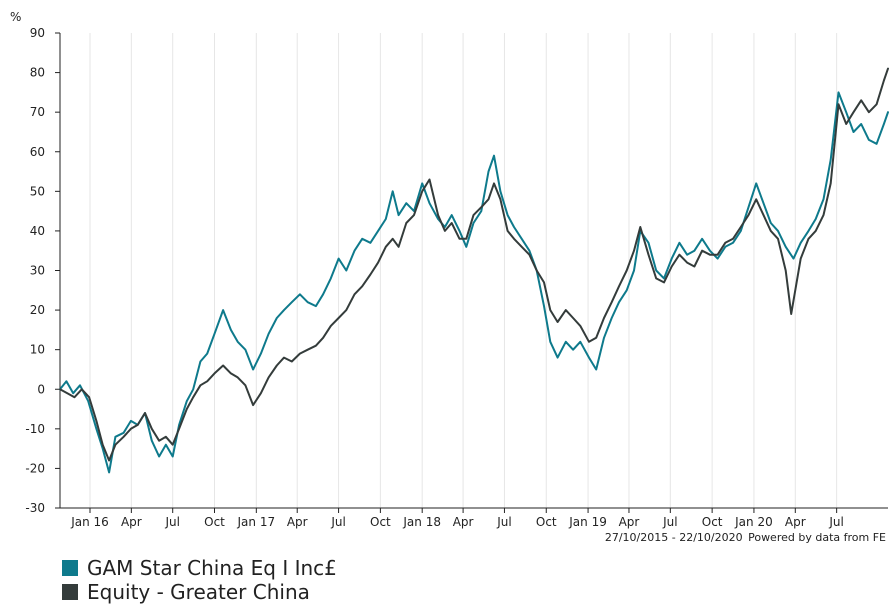 The height and width of the screenshot is (606, 890). I want to click on legend-label-fund: GAM Star China Eq I Inc£, so click(212, 568).